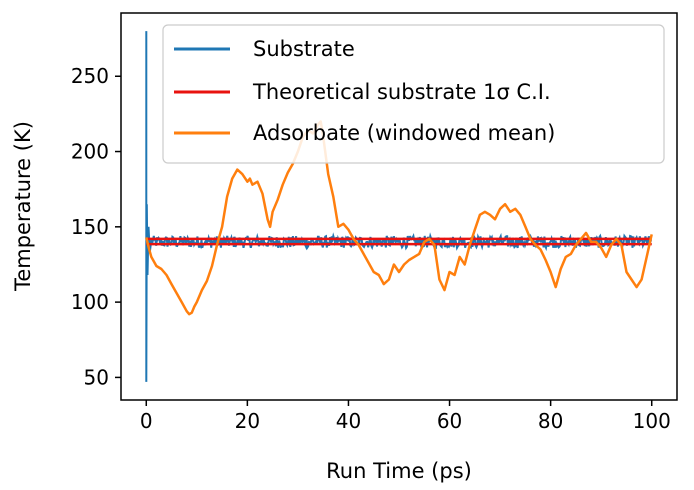 Image resolution: width=694 pixels, height=490 pixels. What do you see at coordinates (399, 471) in the screenshot?
I see `x-axis-label: Run Time (ps)` at bounding box center [399, 471].